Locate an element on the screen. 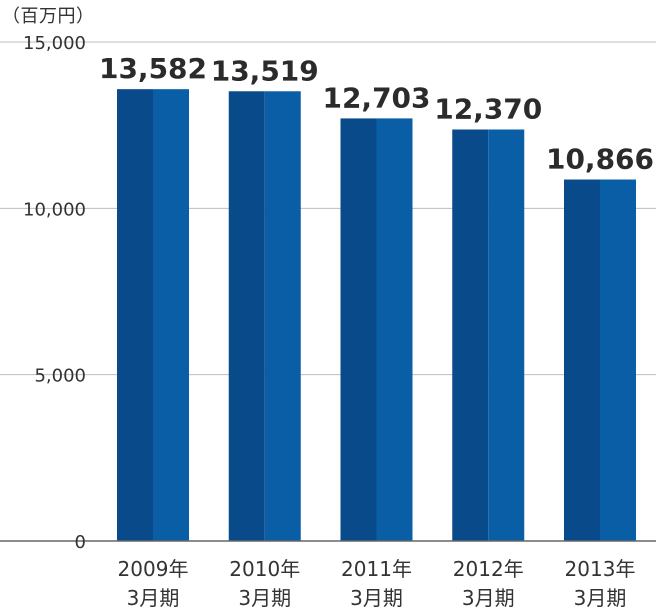 This screenshot has height=614, width=656. bar-value-label: 10,866 is located at coordinates (600, 159).